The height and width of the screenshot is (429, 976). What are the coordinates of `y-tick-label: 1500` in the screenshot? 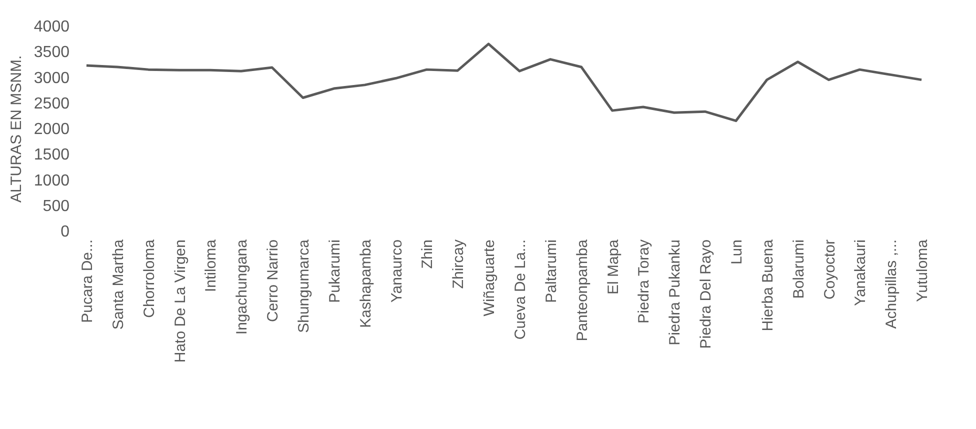 It's located at (52, 155).